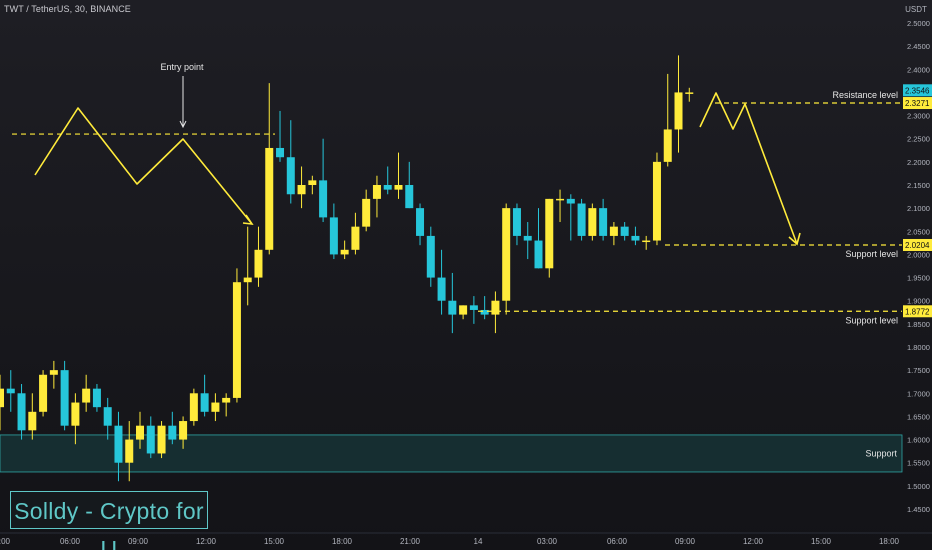  I want to click on y-tick-label: 2.2000, so click(918, 162).